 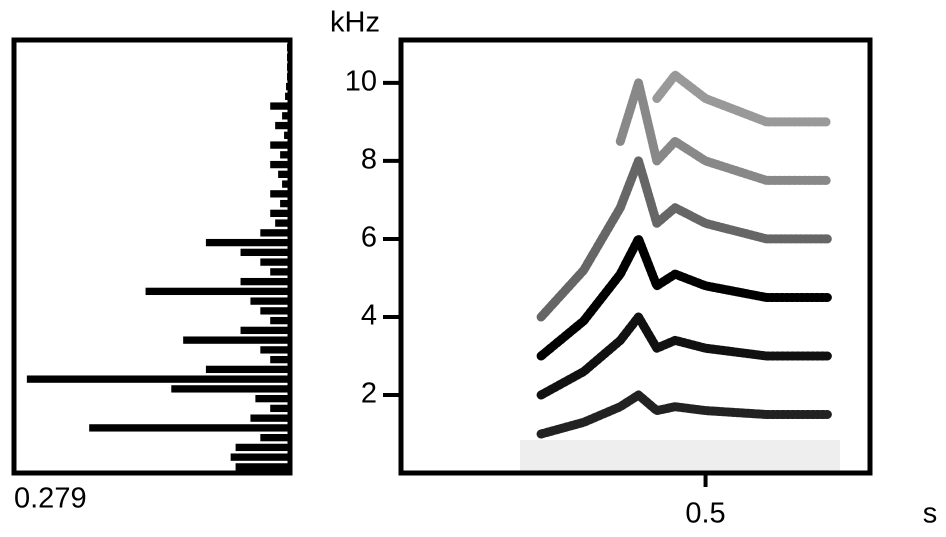 What do you see at coordinates (369, 394) in the screenshot?
I see `y-tick-label: 2` at bounding box center [369, 394].